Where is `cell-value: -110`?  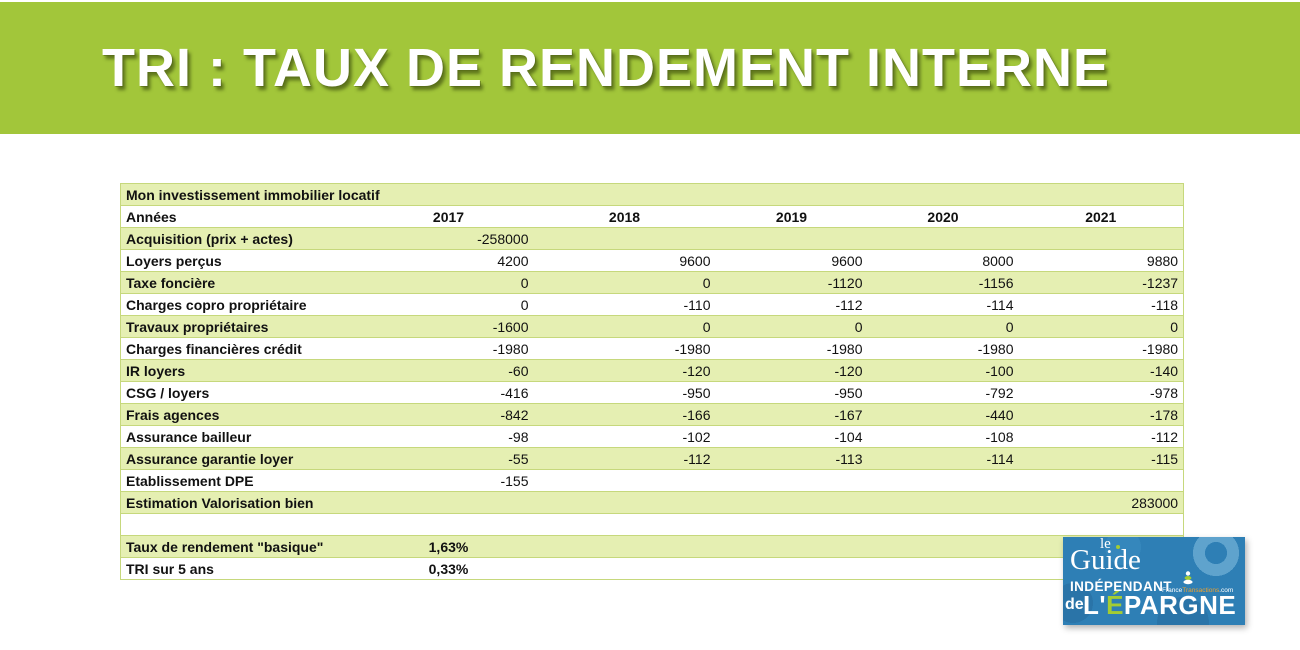 cell-value: -110 is located at coordinates (624, 304).